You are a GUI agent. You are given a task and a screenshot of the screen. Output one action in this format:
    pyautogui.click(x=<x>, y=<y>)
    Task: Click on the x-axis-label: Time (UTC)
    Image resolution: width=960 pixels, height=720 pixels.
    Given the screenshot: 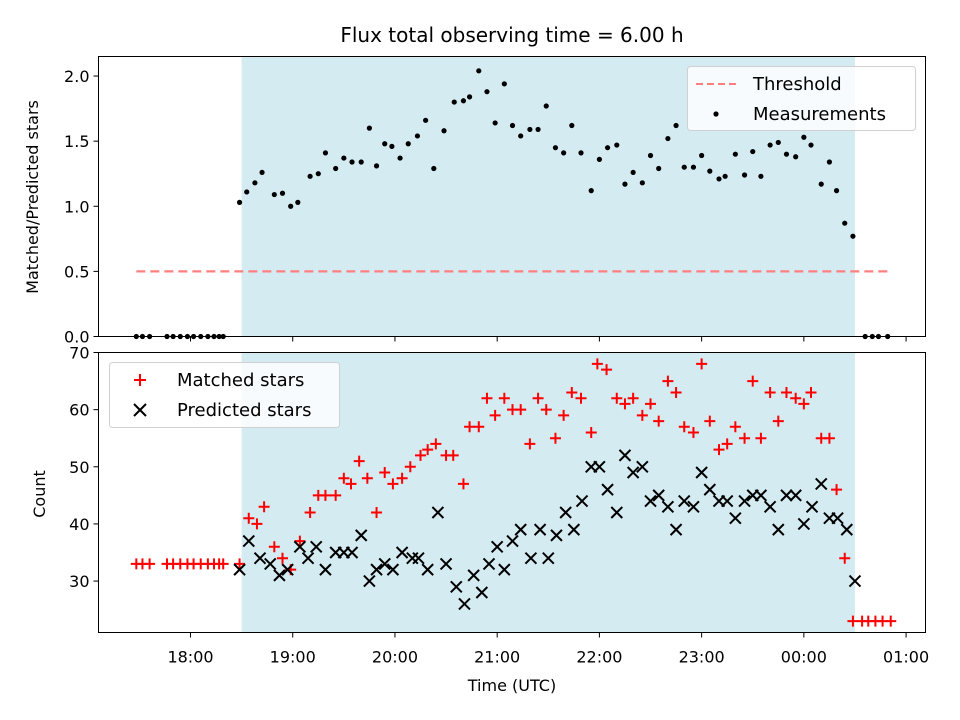 What is the action you would take?
    pyautogui.click(x=511, y=685)
    